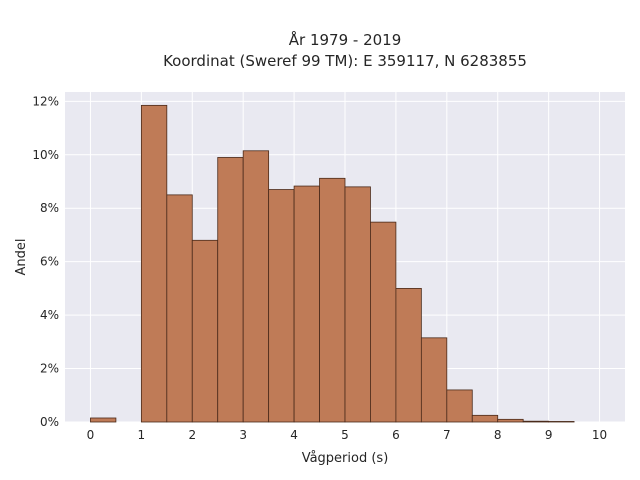  What do you see at coordinates (91, 435) in the screenshot?
I see `x-tick-label: 0` at bounding box center [91, 435].